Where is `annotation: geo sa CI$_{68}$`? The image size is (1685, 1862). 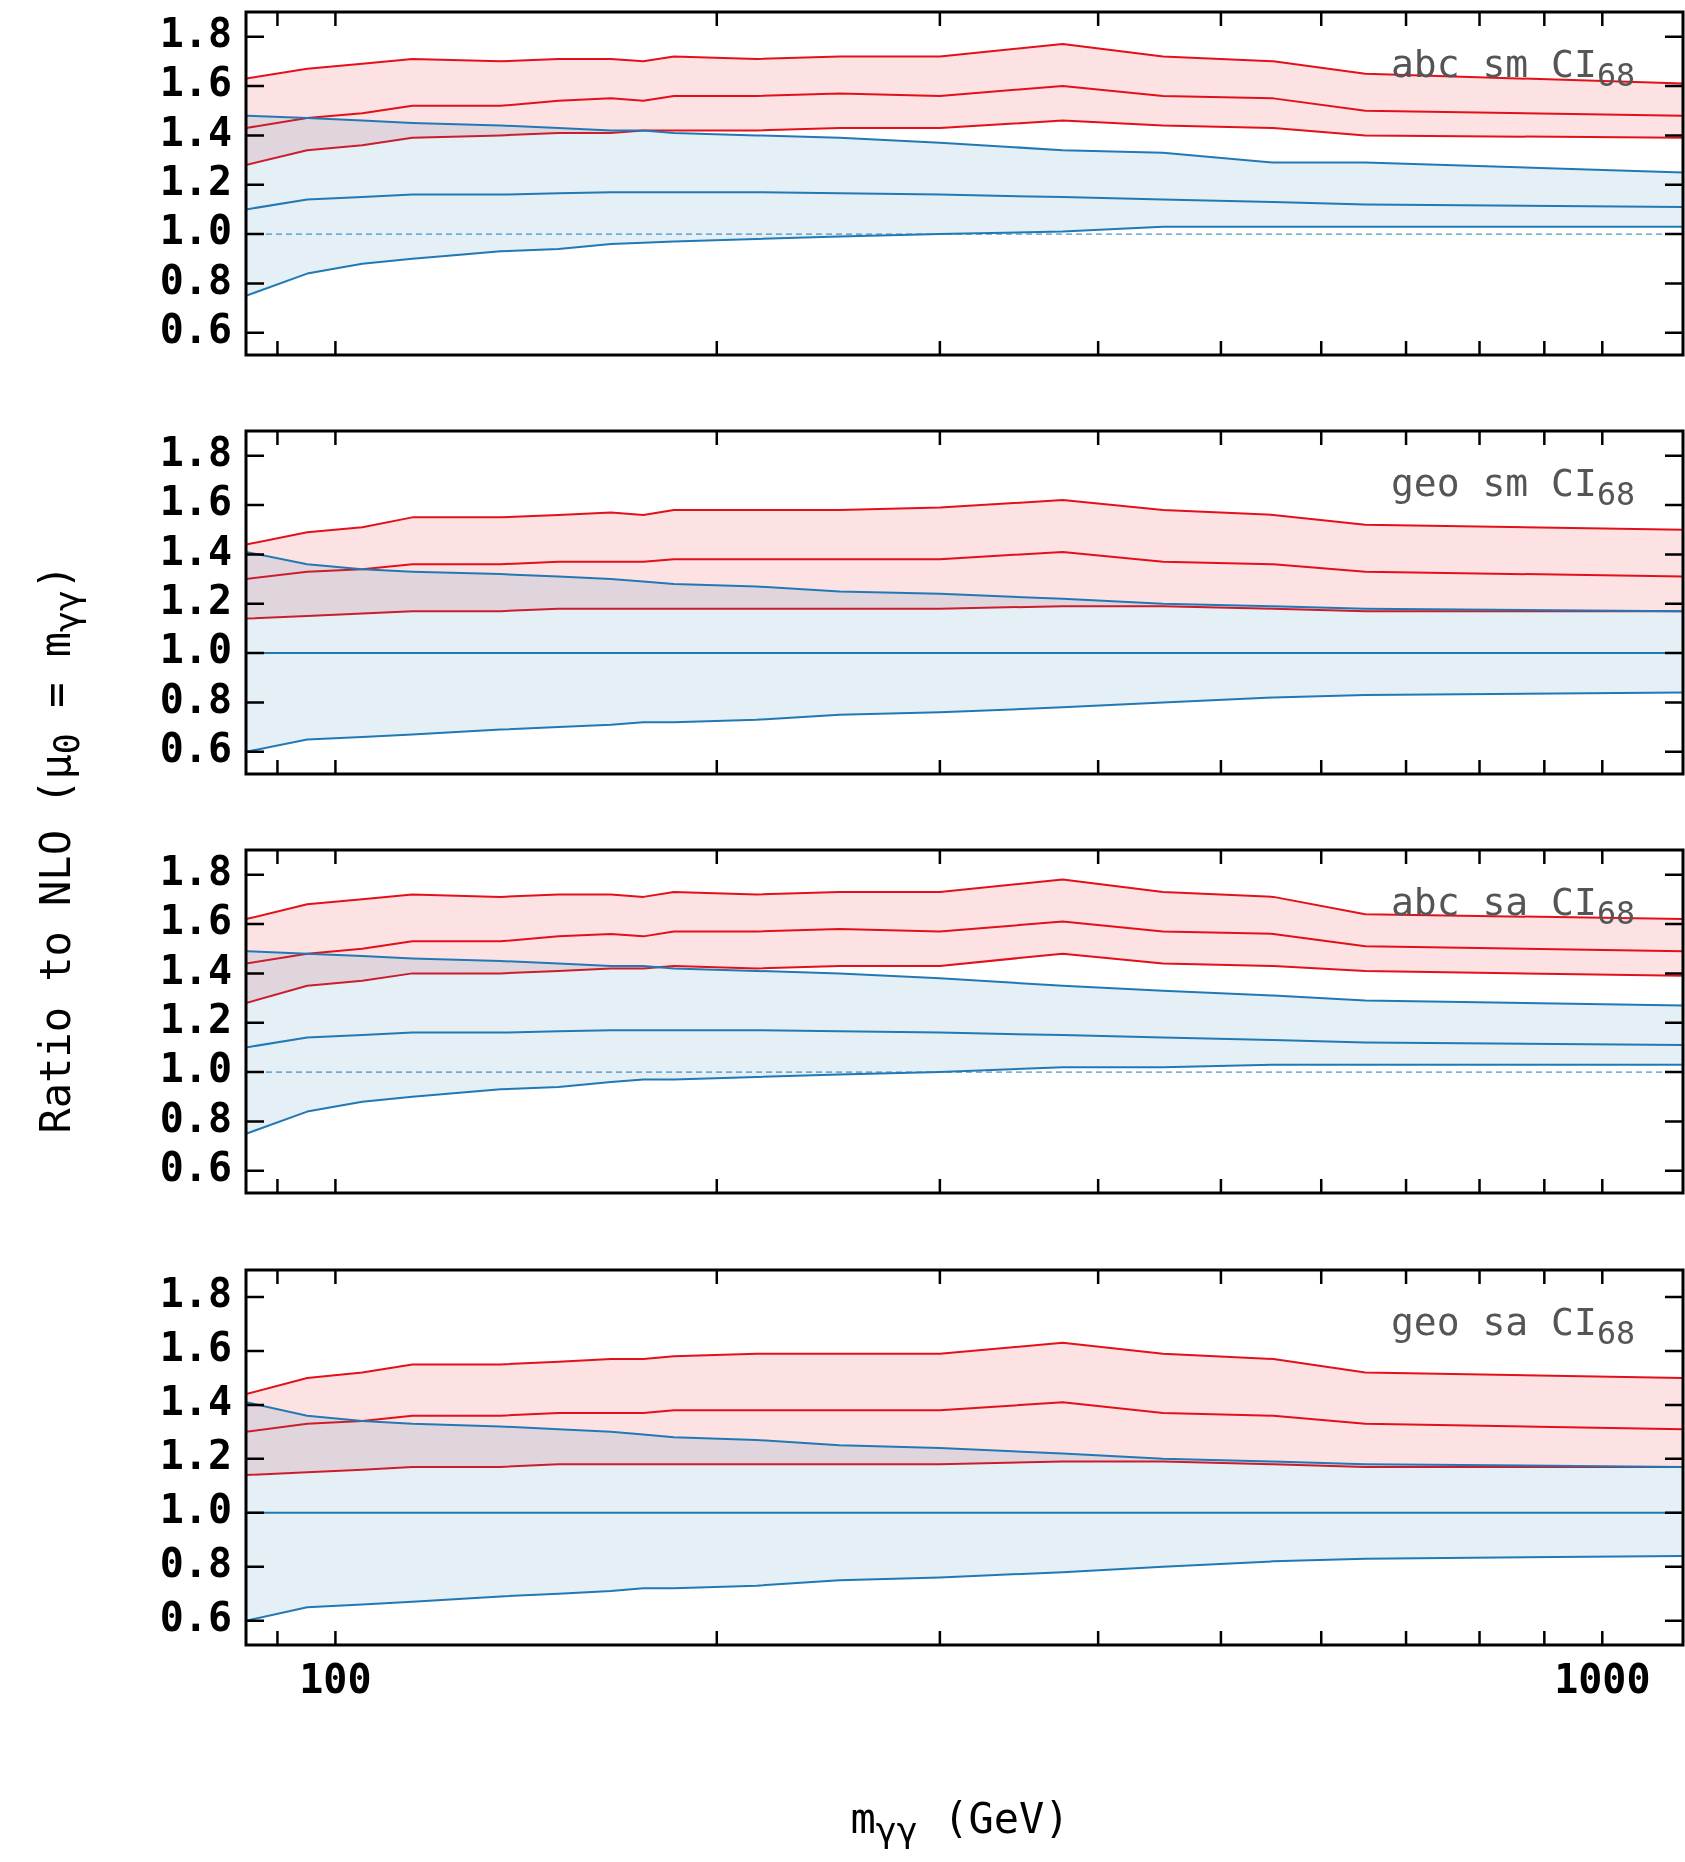
annotation: geo sa CI$_{68}$ is located at coordinates (1512, 1325).